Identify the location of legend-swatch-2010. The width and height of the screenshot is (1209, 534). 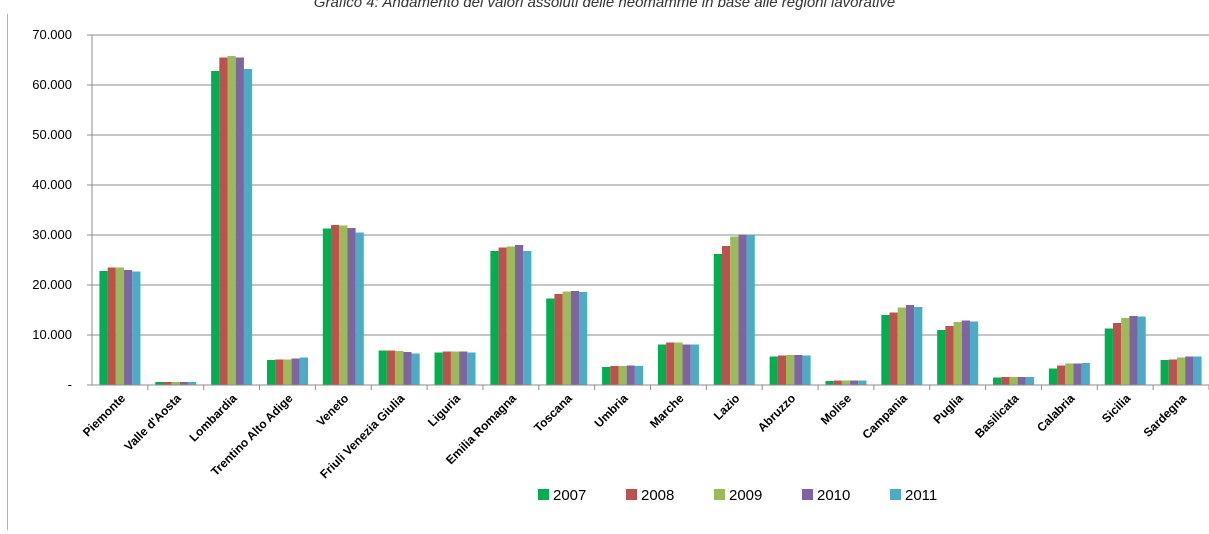
(807, 494).